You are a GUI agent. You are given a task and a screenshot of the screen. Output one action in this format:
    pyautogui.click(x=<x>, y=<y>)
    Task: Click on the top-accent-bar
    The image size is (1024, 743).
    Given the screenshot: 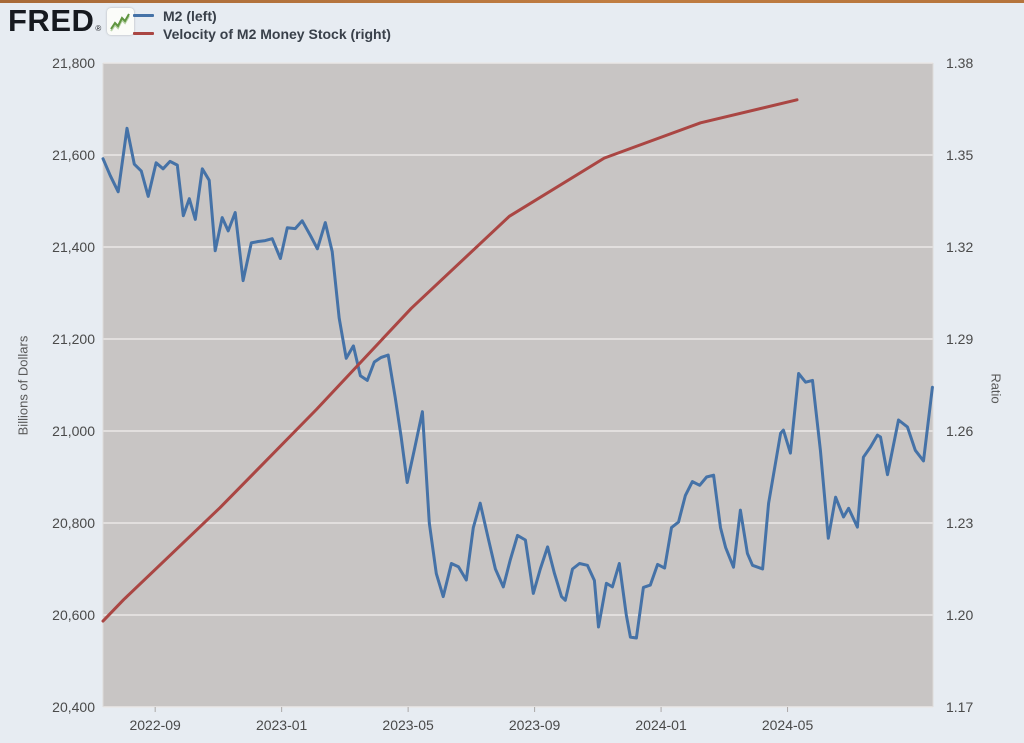 What is the action you would take?
    pyautogui.click(x=512, y=1)
    